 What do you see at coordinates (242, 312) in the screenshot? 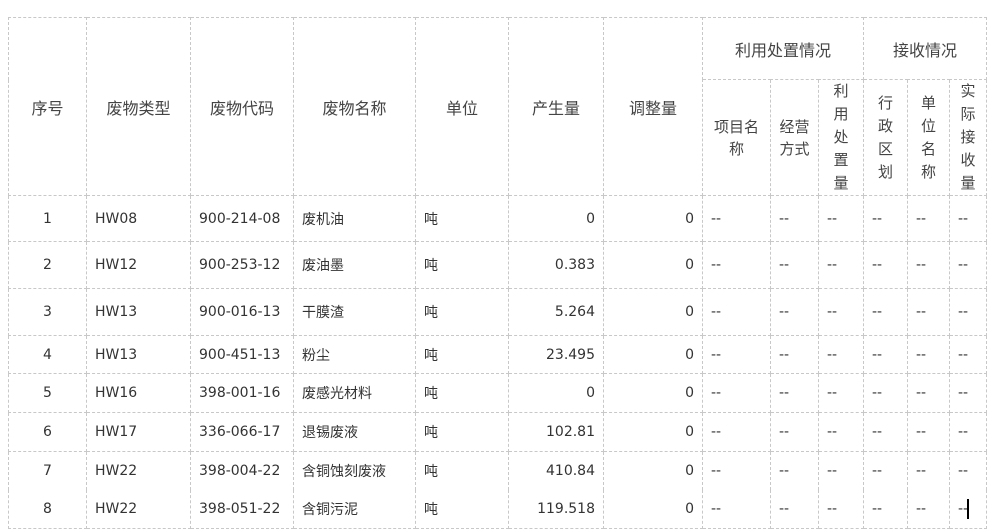
I see `cell-code: 900-016-13` at bounding box center [242, 312].